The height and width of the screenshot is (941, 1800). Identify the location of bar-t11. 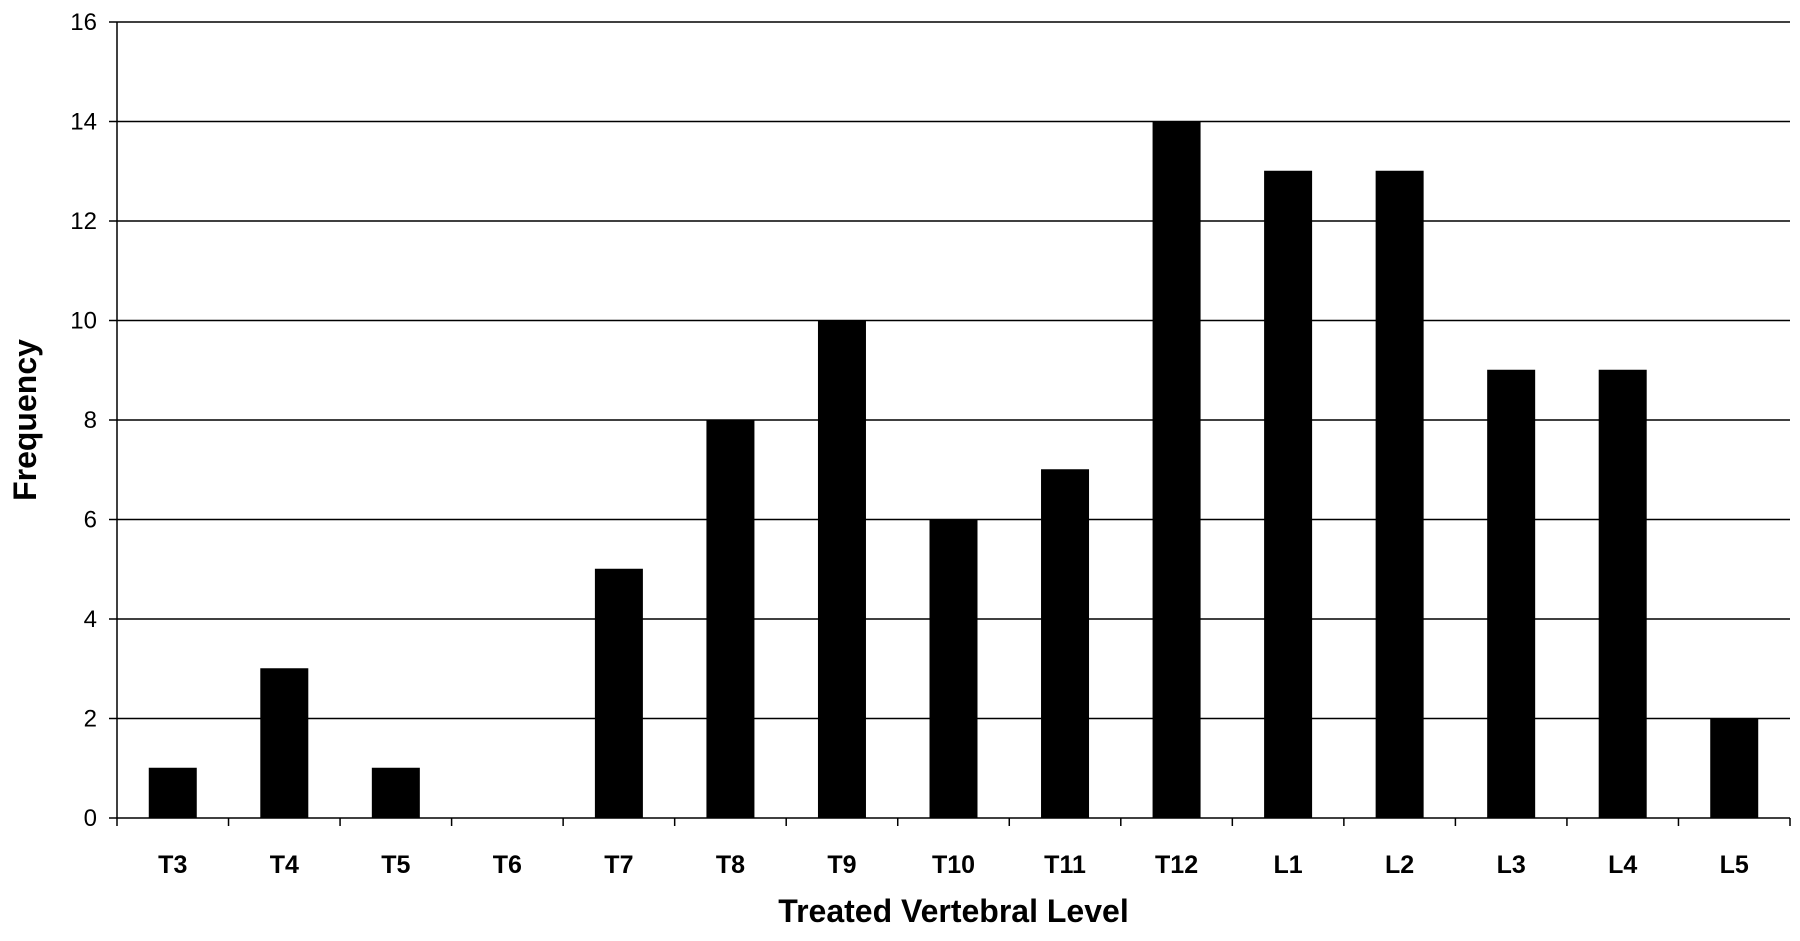
(1065, 644).